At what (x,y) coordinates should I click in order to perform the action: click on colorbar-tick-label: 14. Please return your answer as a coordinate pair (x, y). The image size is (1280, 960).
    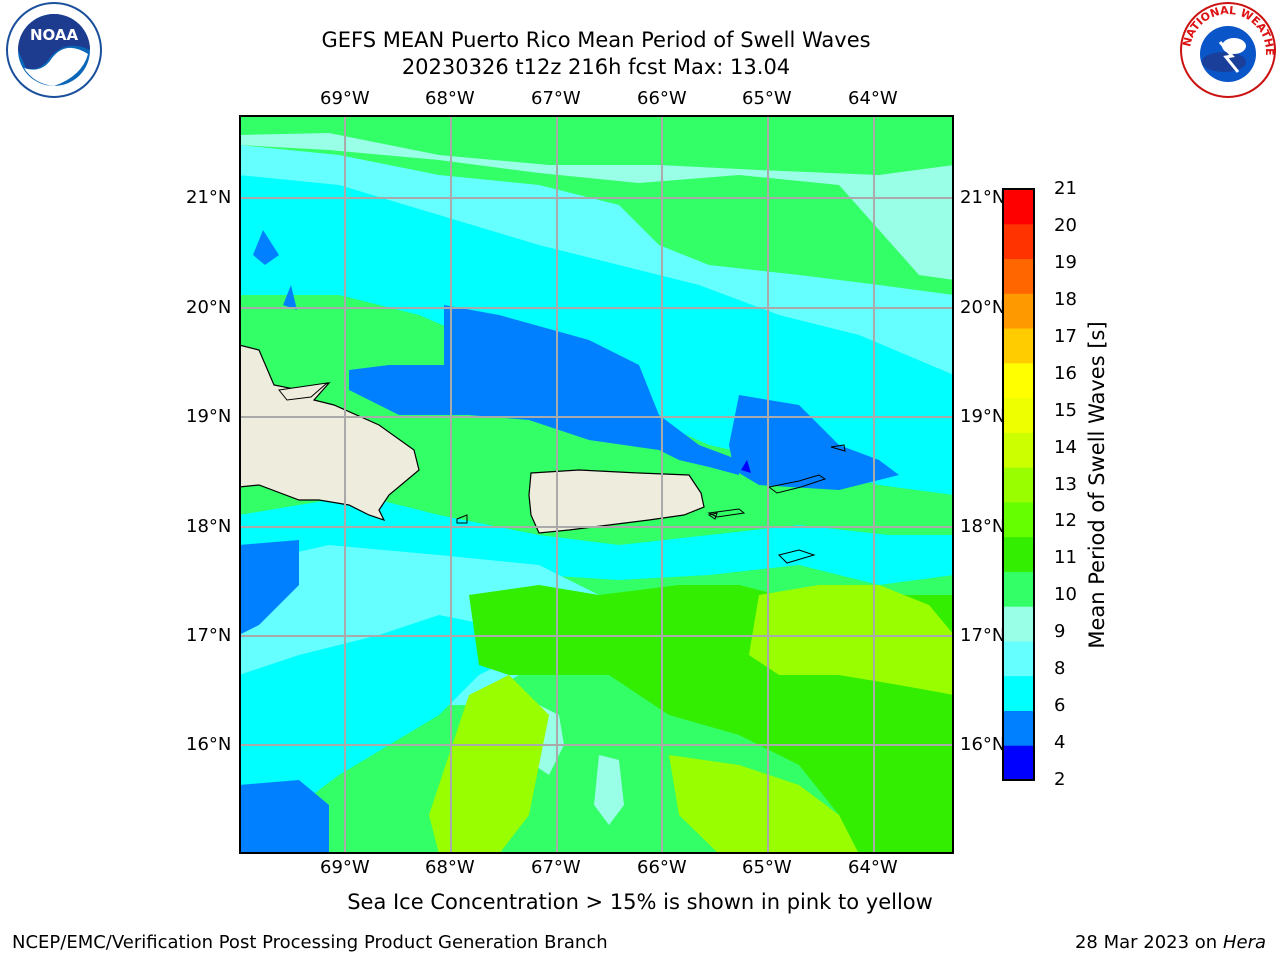
    Looking at the image, I should click on (1065, 447).